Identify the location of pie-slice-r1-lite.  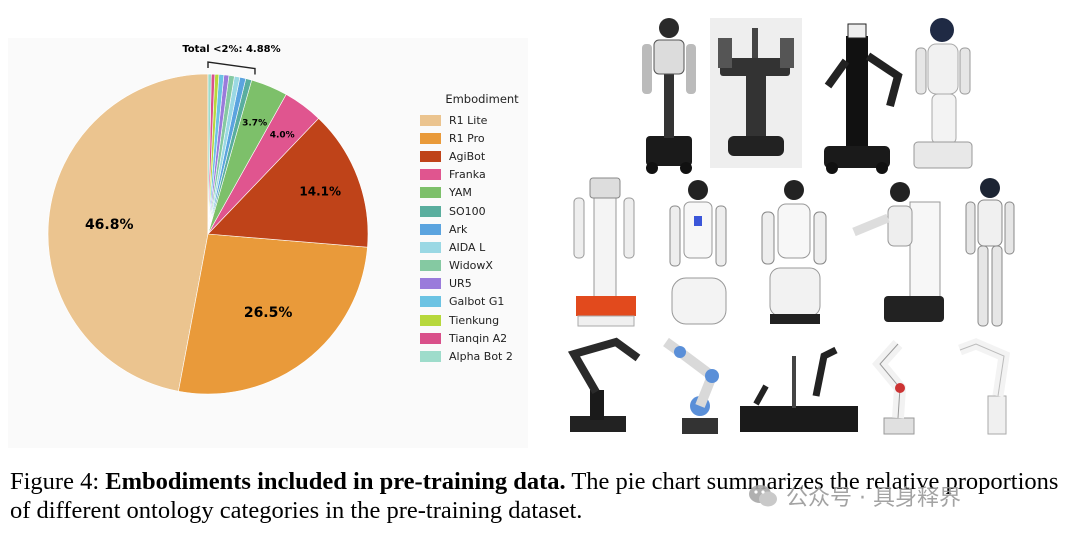
(128, 232).